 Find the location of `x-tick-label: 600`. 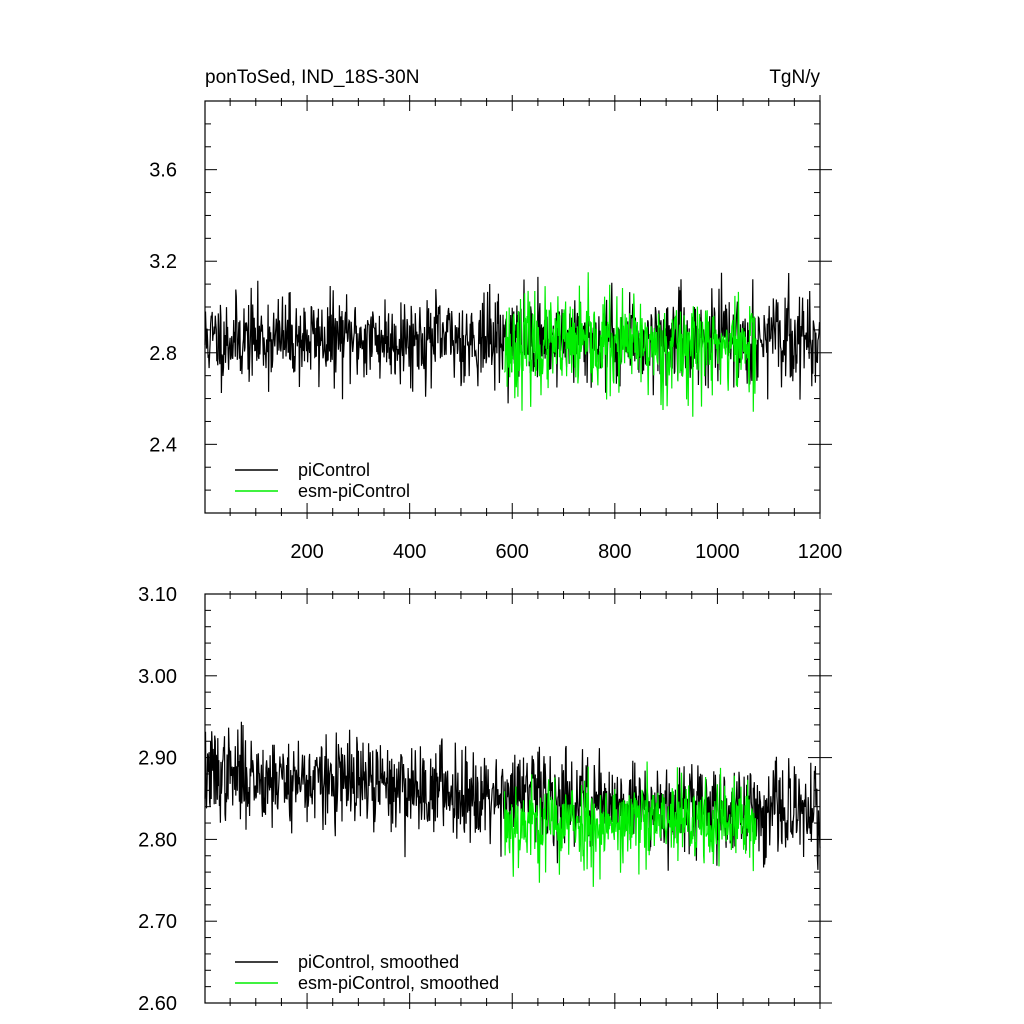

x-tick-label: 600 is located at coordinates (512, 552).